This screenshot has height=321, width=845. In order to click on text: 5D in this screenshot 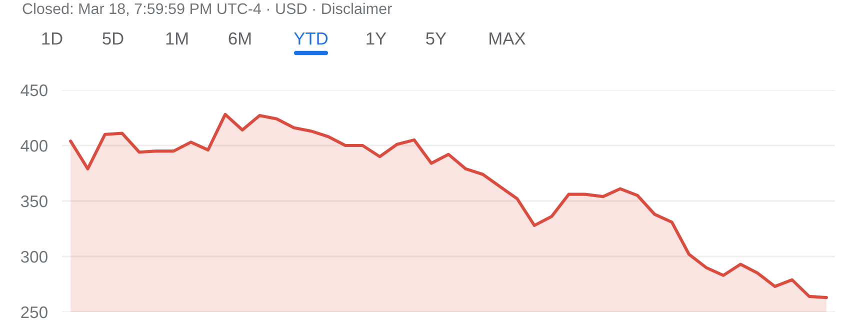, I will do `click(113, 38)`.